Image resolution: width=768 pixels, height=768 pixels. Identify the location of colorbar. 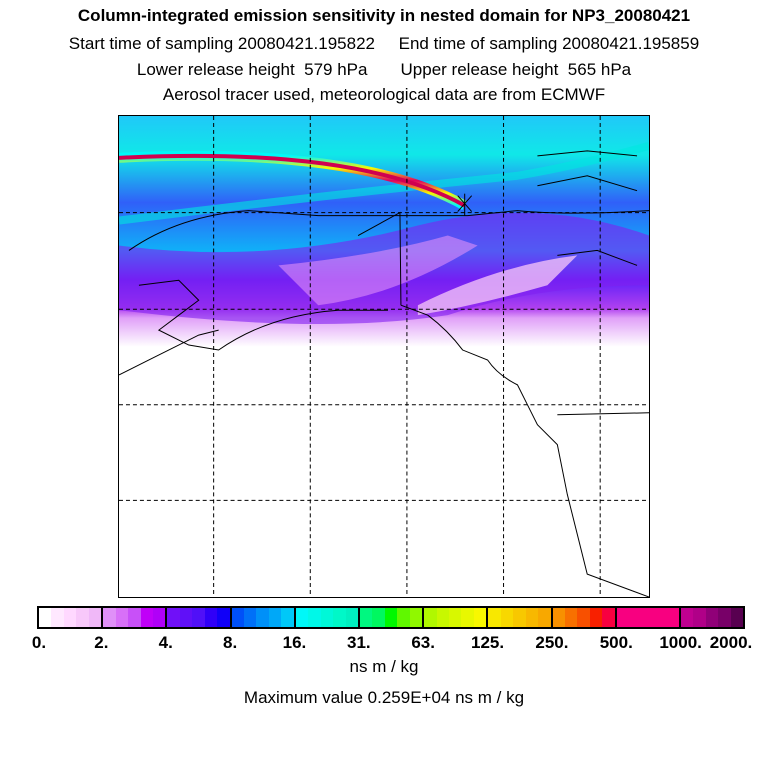
(391, 617).